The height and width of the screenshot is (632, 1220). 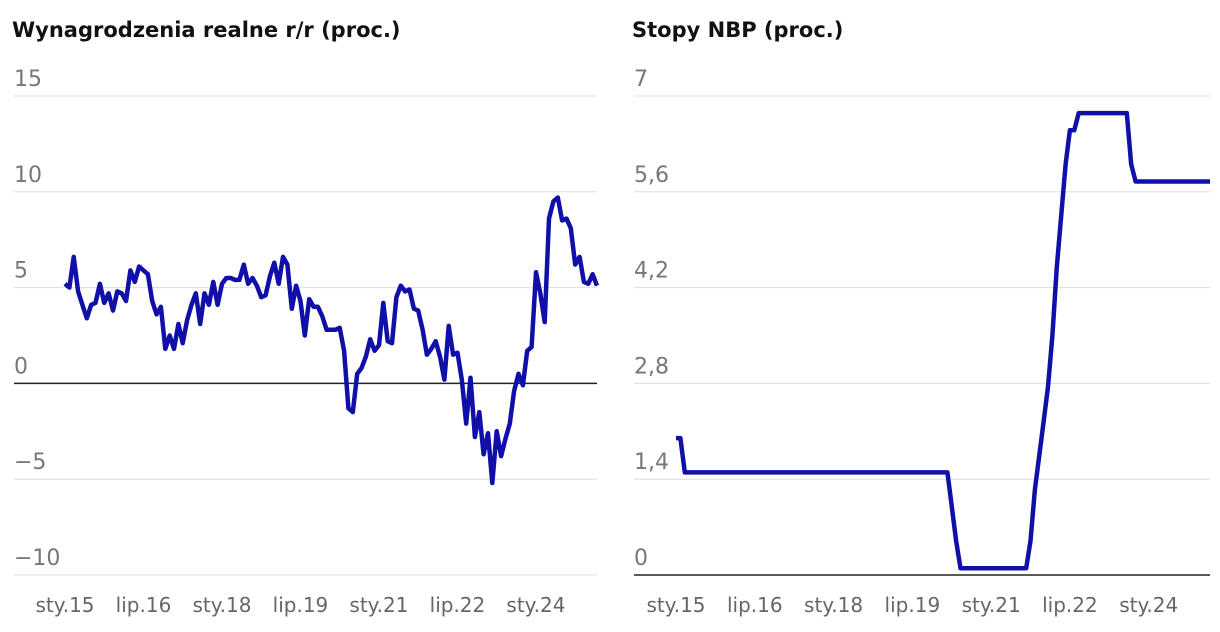 I want to click on y-tick-label: 10, so click(x=28, y=175).